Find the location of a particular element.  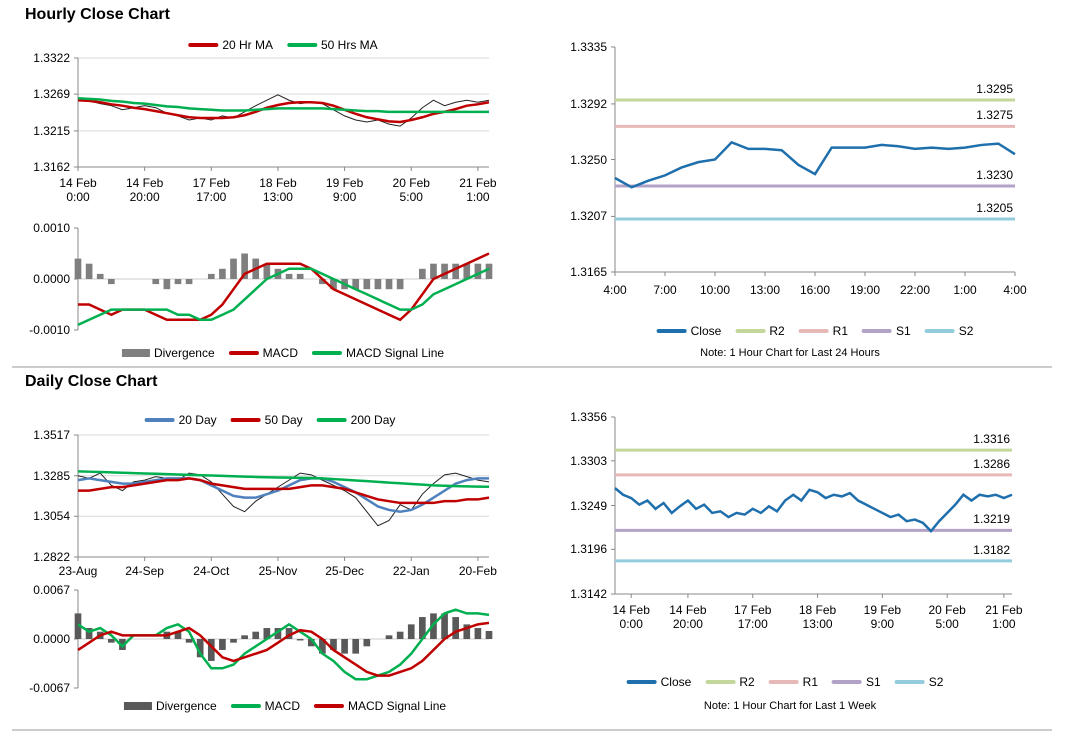

y-tick-label: 1.3215 is located at coordinates (51, 130).